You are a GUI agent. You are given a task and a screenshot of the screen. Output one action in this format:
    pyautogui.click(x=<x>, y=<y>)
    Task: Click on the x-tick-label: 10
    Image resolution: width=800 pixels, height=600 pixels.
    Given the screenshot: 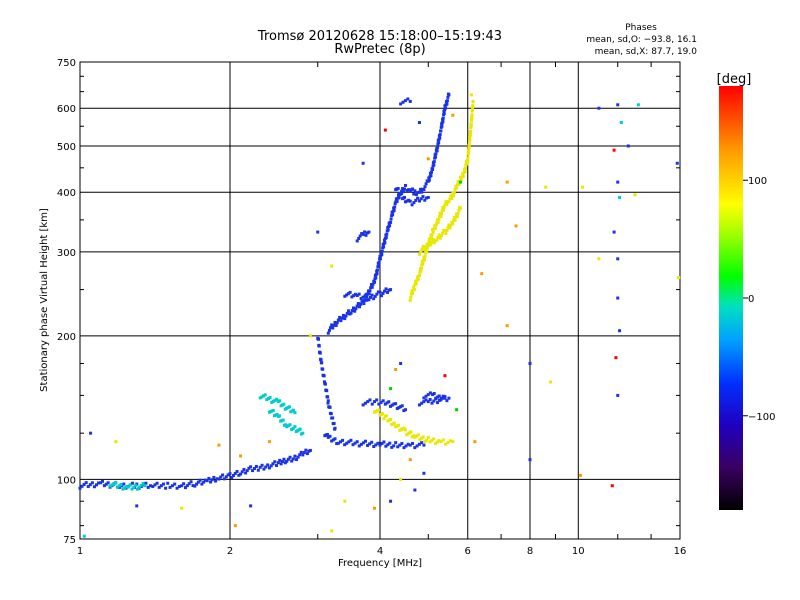 What is the action you would take?
    pyautogui.click(x=578, y=551)
    